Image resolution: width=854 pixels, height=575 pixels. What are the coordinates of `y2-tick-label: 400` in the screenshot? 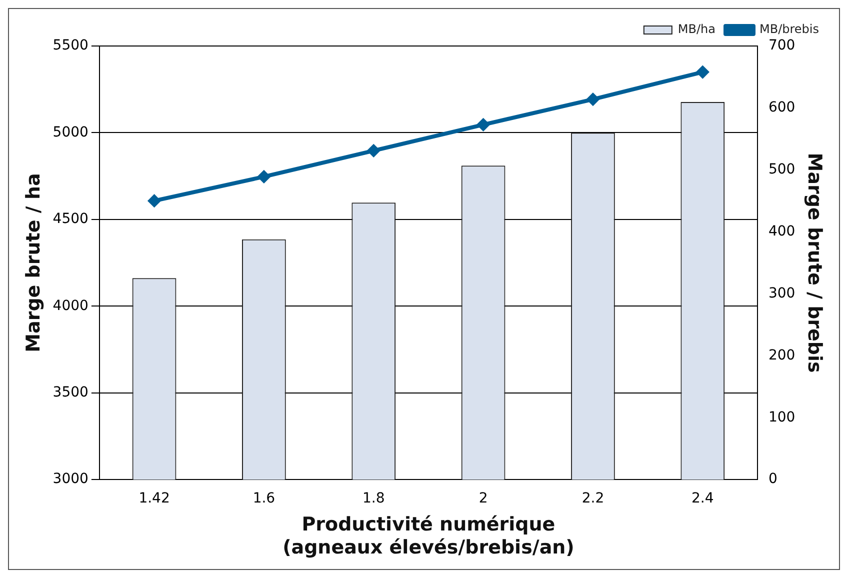 It's located at (782, 231).